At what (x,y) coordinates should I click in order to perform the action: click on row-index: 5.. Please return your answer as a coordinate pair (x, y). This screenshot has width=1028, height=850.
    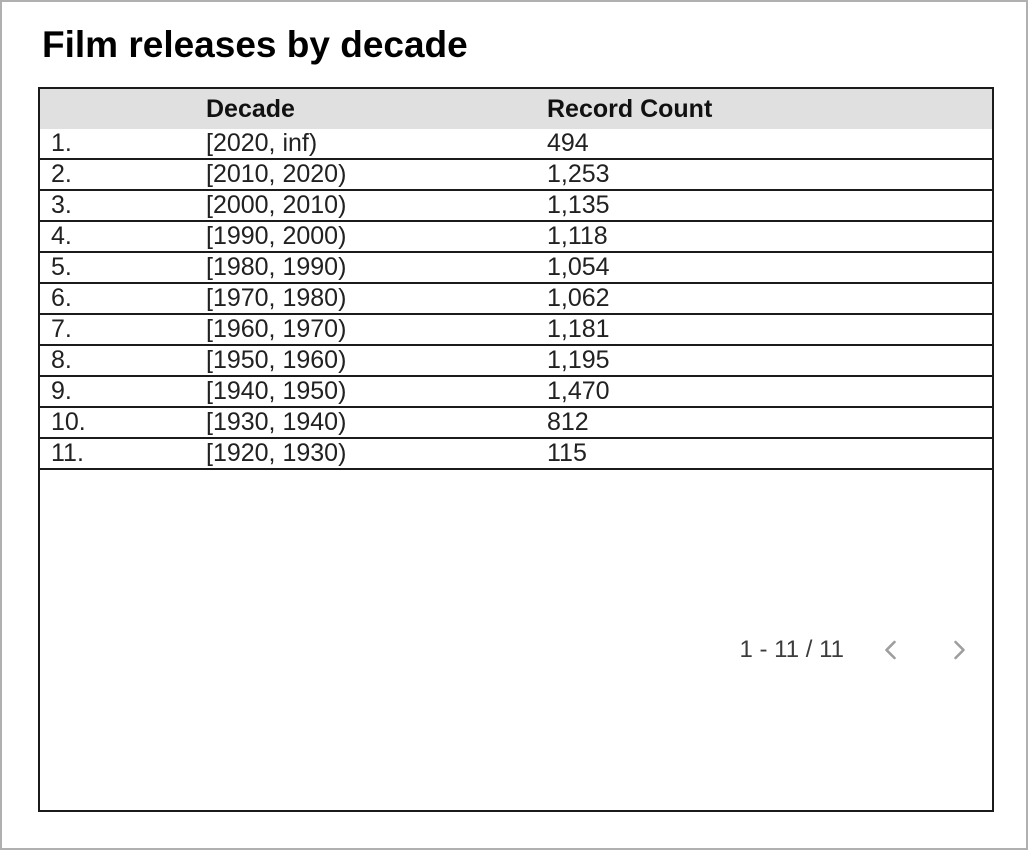
    Looking at the image, I should click on (61, 267).